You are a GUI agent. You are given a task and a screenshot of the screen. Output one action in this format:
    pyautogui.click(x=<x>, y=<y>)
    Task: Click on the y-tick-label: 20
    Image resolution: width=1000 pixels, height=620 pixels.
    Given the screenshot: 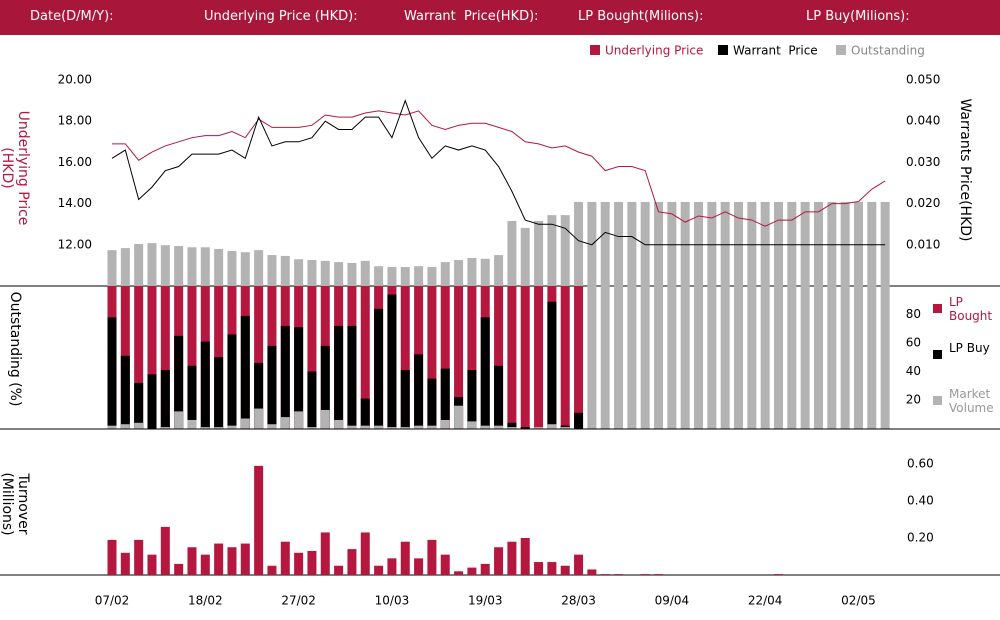 What is the action you would take?
    pyautogui.click(x=913, y=400)
    